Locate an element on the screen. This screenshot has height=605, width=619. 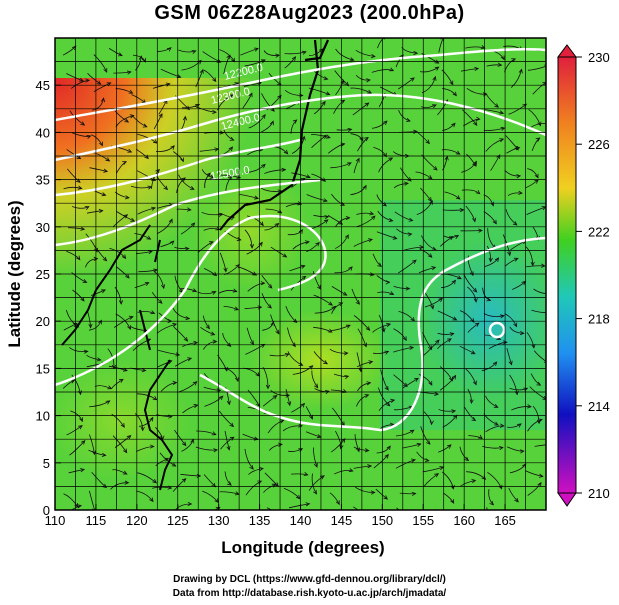
colorbar-top-arrow is located at coordinates (567, 51).